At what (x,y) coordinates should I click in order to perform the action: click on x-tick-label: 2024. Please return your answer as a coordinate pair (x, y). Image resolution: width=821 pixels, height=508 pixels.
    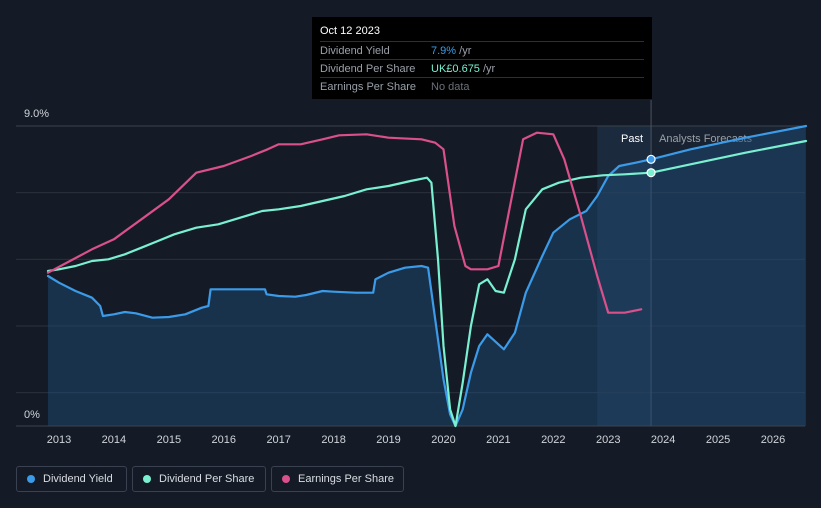
    Looking at the image, I should click on (663, 440).